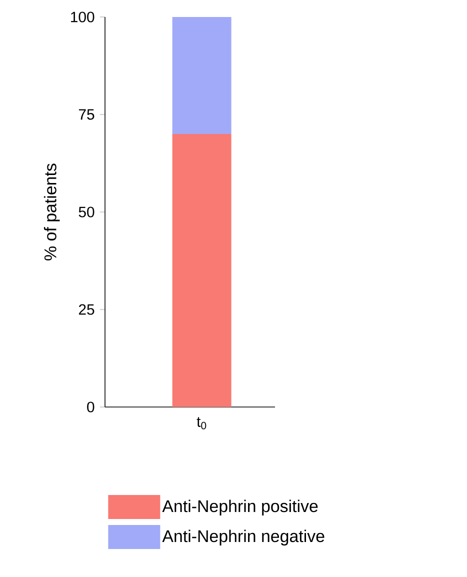  Describe the element at coordinates (90, 407) in the screenshot. I see `y-tick-label: 0` at that location.